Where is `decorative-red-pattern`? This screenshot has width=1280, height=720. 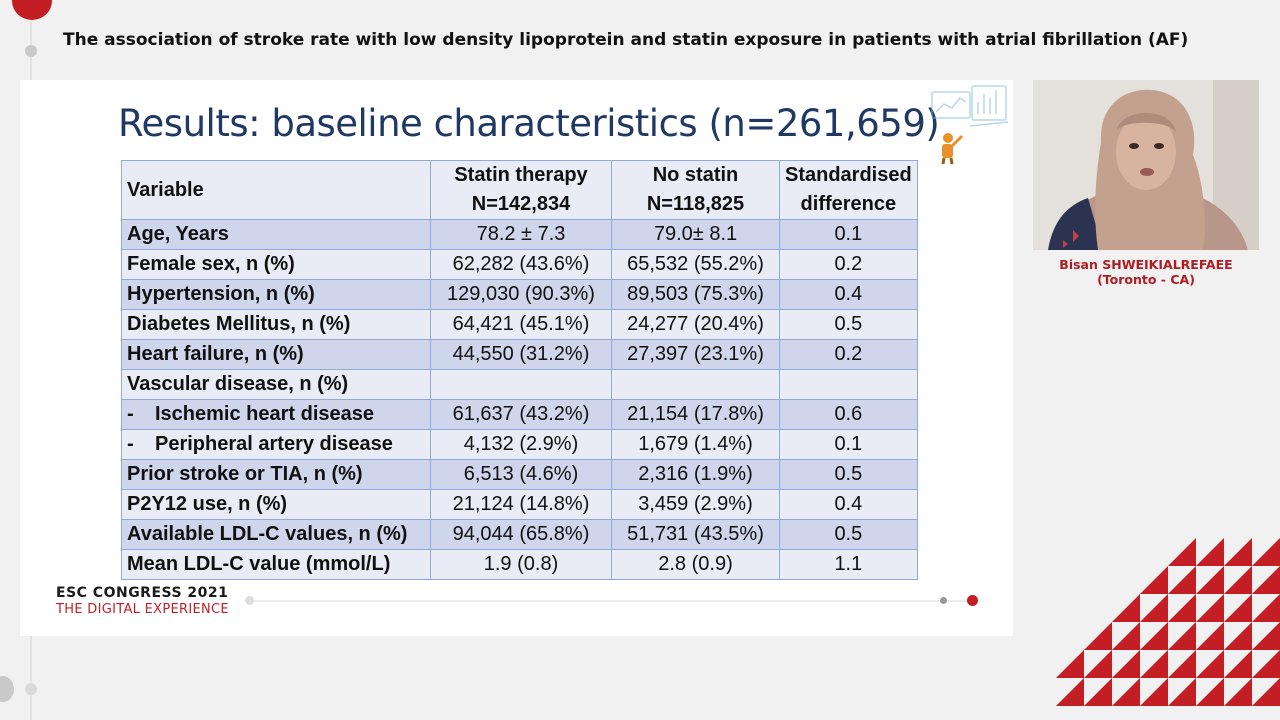
decorative-red-pattern is located at coordinates (1168, 622).